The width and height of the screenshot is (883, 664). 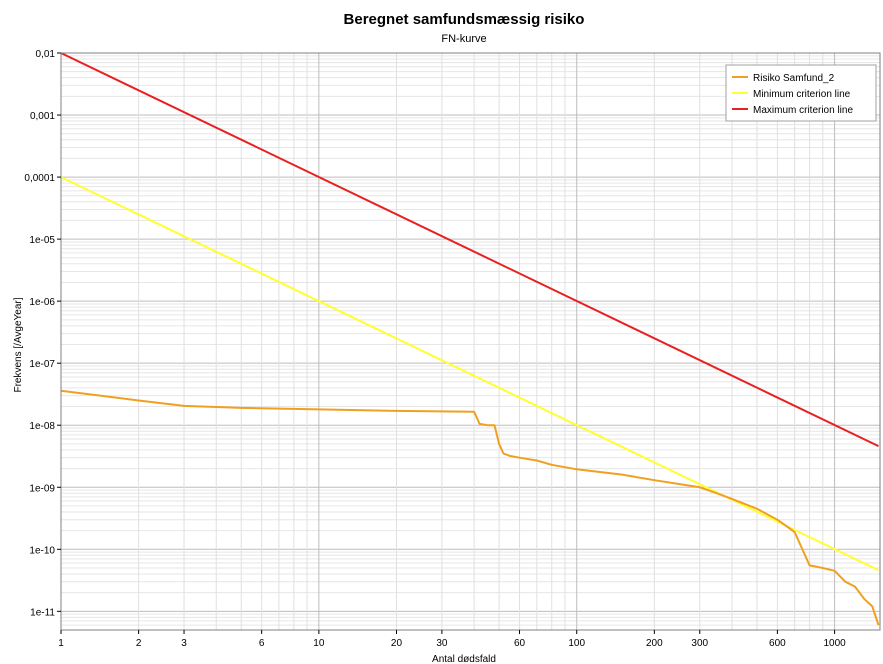 What do you see at coordinates (42, 612) in the screenshot?
I see `y-tick-label: 1e-11` at bounding box center [42, 612].